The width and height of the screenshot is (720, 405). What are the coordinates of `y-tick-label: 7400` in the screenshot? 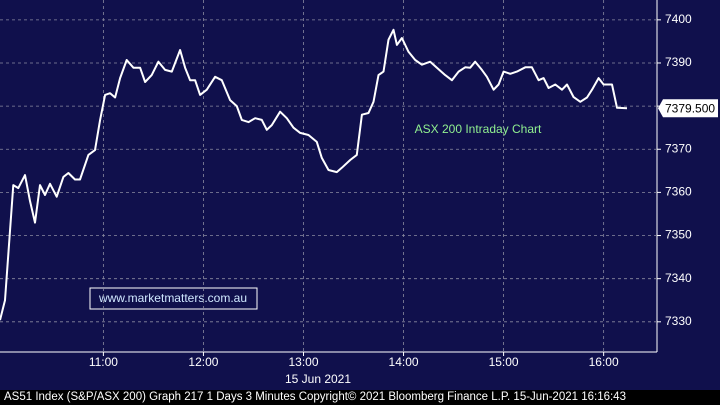 It's located at (678, 19).